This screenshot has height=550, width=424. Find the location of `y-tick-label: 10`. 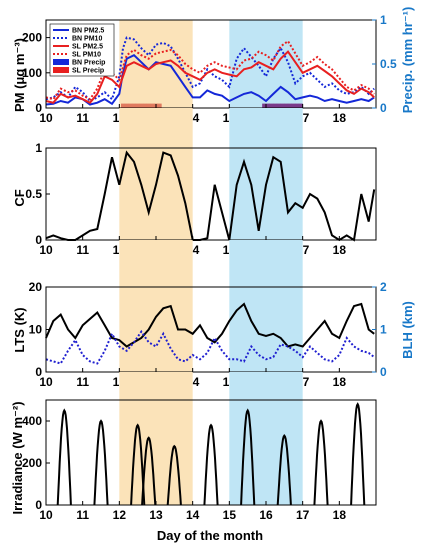

y-tick-label: 10 is located at coordinates (36, 330).